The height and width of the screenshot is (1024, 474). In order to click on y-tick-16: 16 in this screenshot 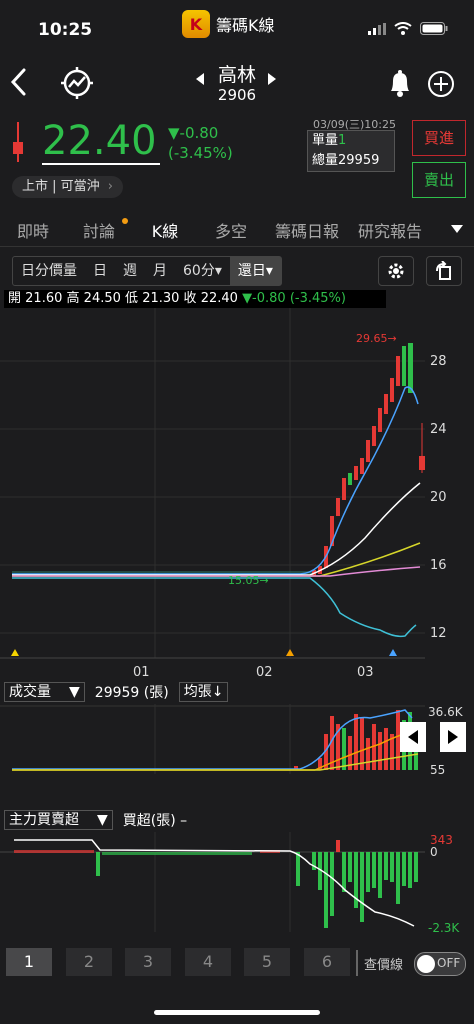, I will do `click(438, 565)`.